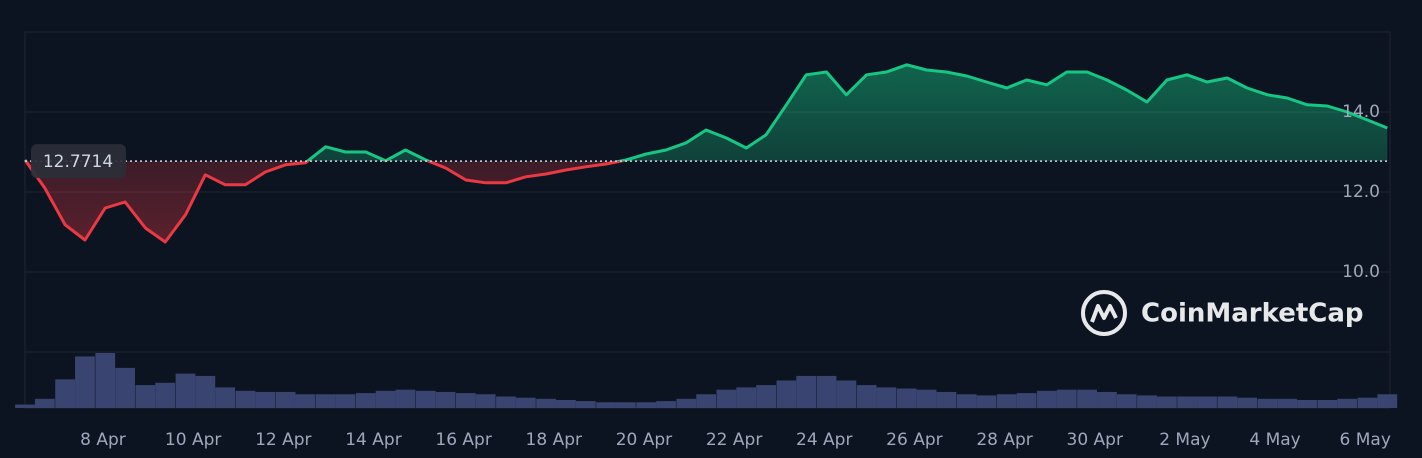  Describe the element at coordinates (1361, 112) in the screenshot. I see `y-tick-label: 14.0` at that location.